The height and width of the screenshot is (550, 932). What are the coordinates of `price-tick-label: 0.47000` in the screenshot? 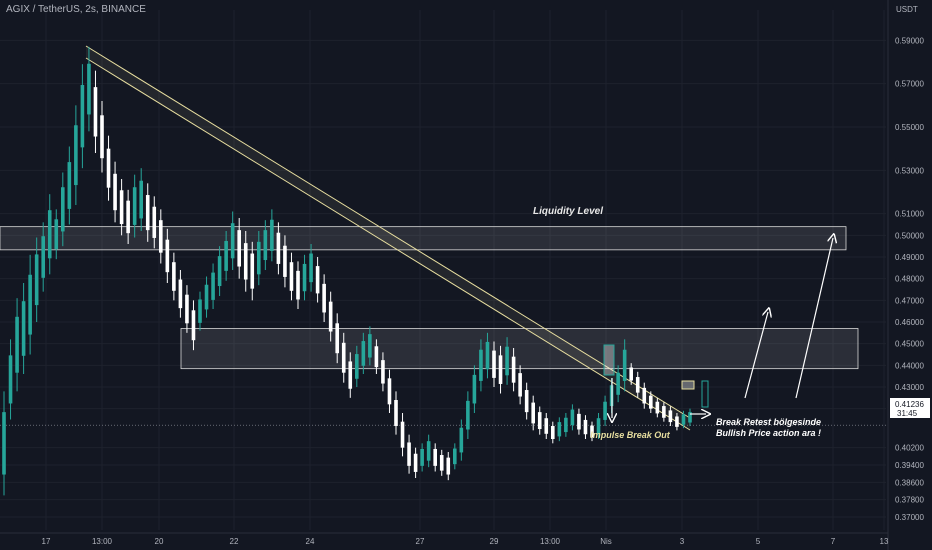 It's located at (909, 300).